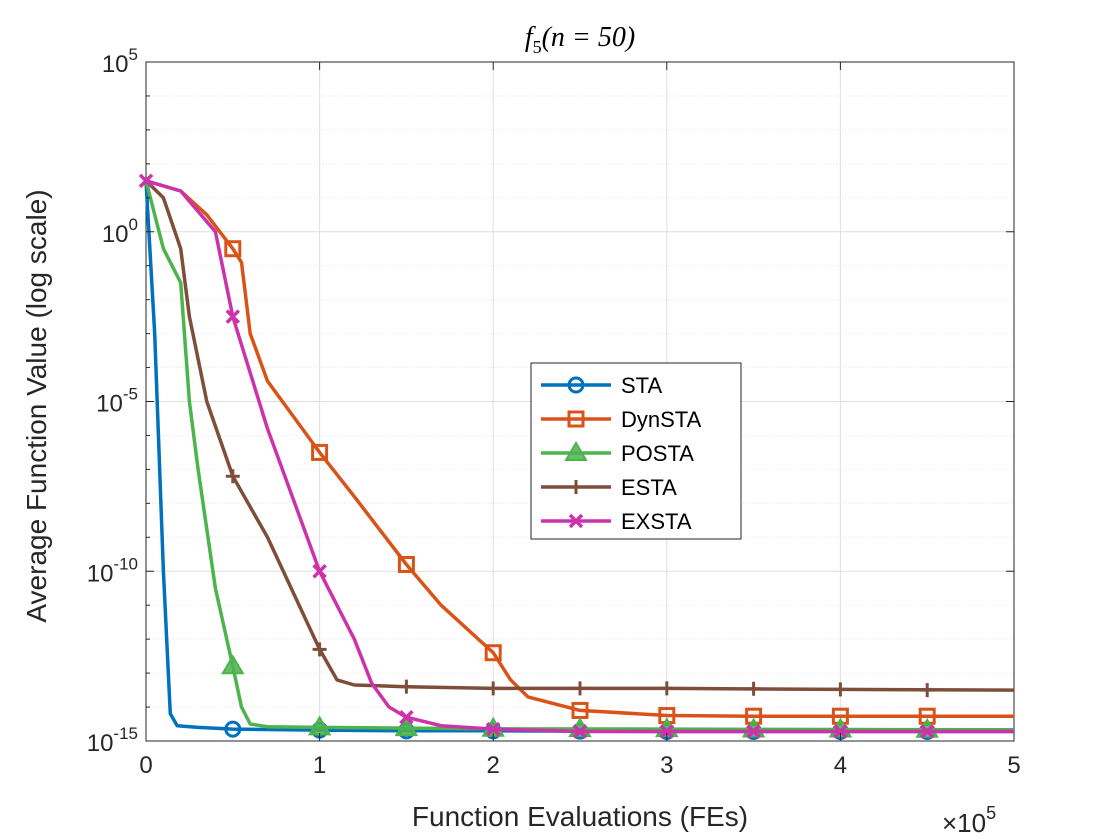 Image resolution: width=1120 pixels, height=840 pixels. I want to click on legend-box, so click(636, 451).